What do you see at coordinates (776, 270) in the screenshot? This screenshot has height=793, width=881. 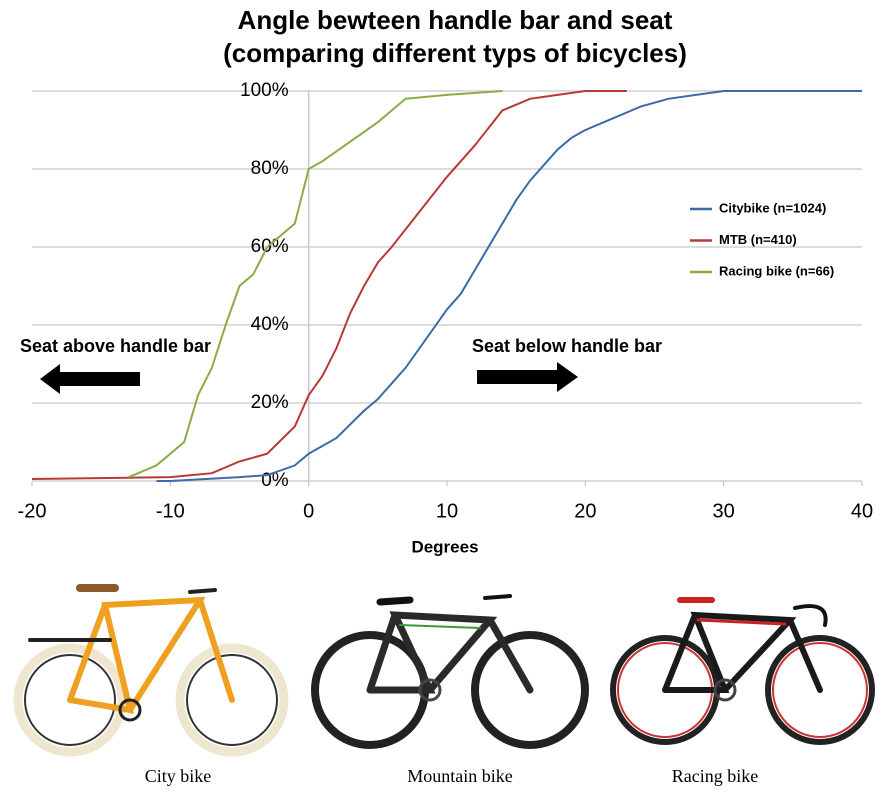 I see `legend-label: Racing bike (n=66)` at bounding box center [776, 270].